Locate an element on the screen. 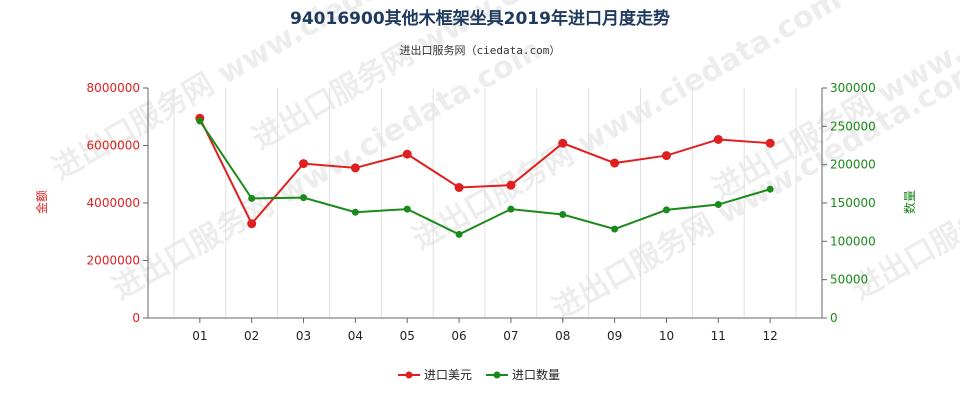 The image size is (960, 400). y-right-tick-label: 150000 is located at coordinates (853, 203).